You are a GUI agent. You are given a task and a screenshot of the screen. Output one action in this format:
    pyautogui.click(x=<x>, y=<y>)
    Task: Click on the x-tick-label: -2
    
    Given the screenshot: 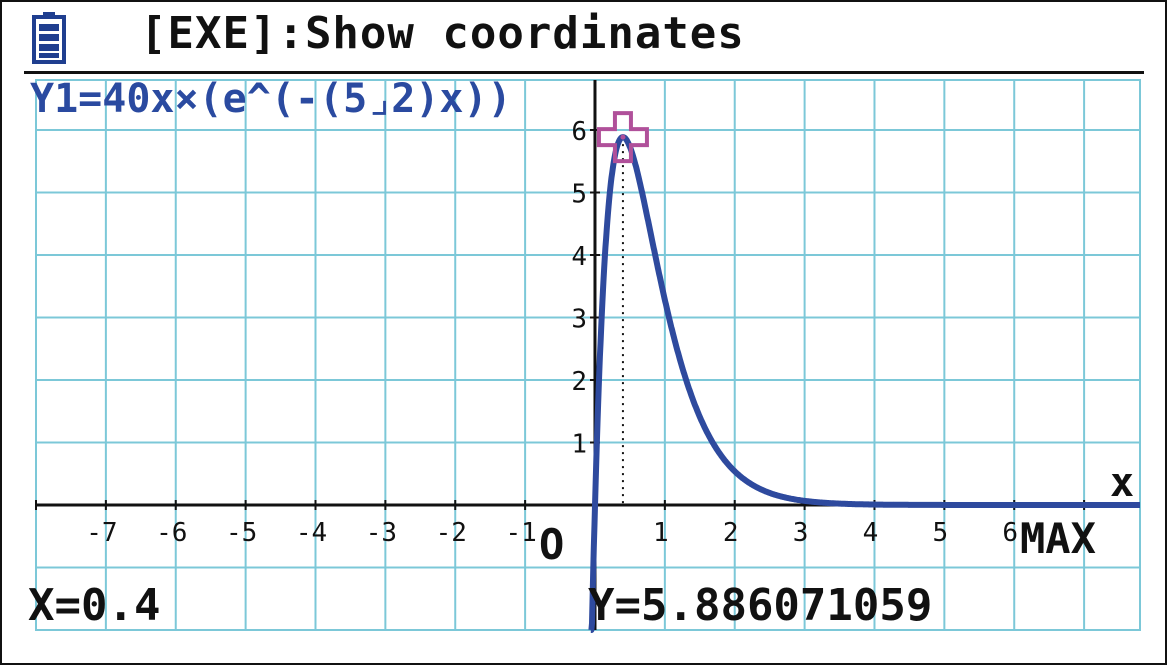 What is the action you would take?
    pyautogui.click(x=451, y=533)
    